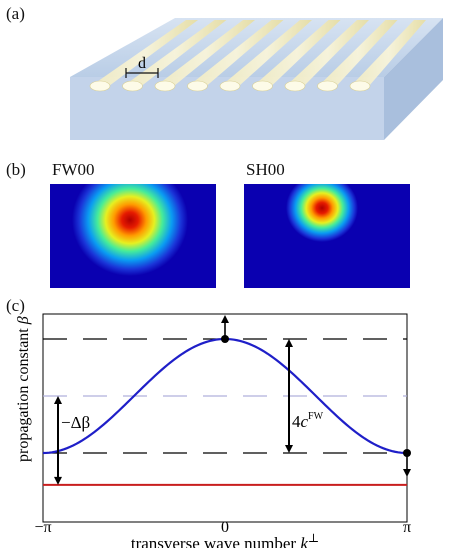 This screenshot has height=549, width=474. What do you see at coordinates (265, 169) in the screenshot?
I see `mode-title-sh00: SH00` at bounding box center [265, 169].